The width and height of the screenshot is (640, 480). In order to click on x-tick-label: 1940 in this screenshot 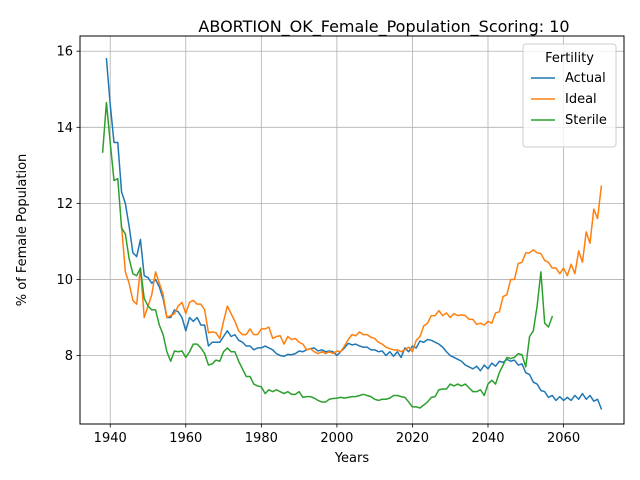, I will do `click(110, 438)`.